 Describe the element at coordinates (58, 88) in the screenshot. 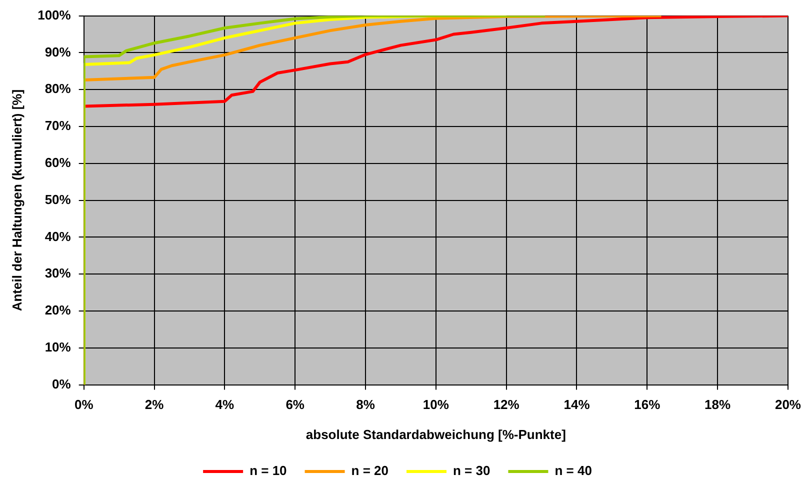

I see `y-tick-label: 80%` at that location.